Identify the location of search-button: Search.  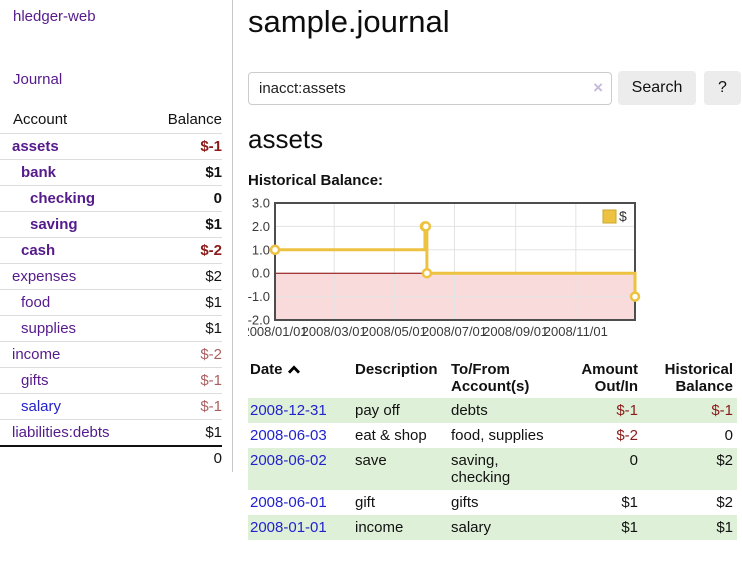
(657, 88).